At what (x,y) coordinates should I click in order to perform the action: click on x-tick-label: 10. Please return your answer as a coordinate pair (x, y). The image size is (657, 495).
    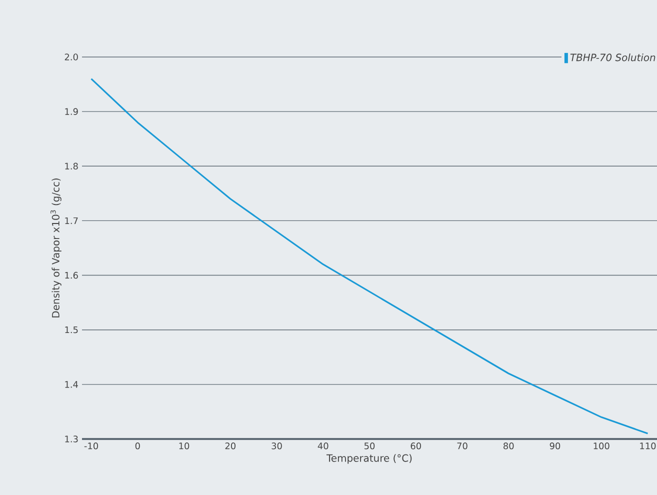
    Looking at the image, I should click on (184, 446).